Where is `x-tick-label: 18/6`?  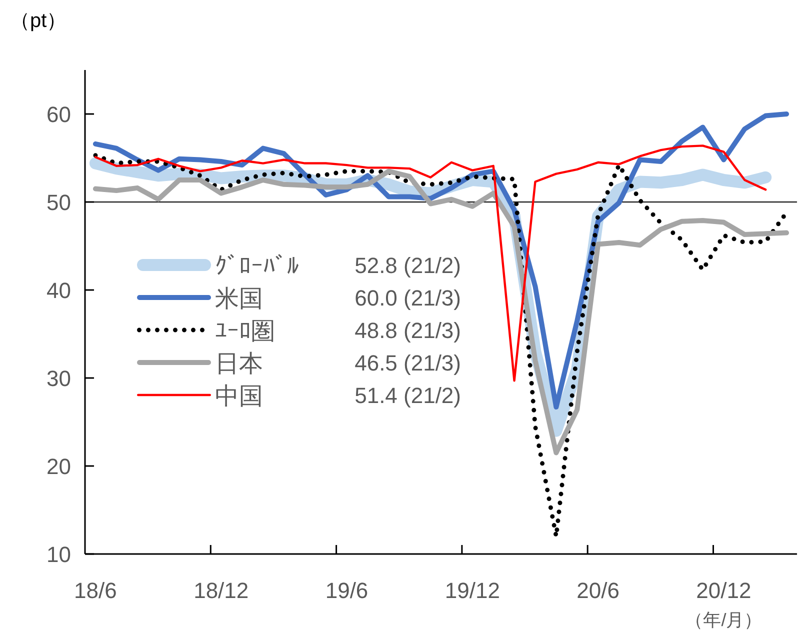
x-tick-label: 18/6 is located at coordinates (95, 590).